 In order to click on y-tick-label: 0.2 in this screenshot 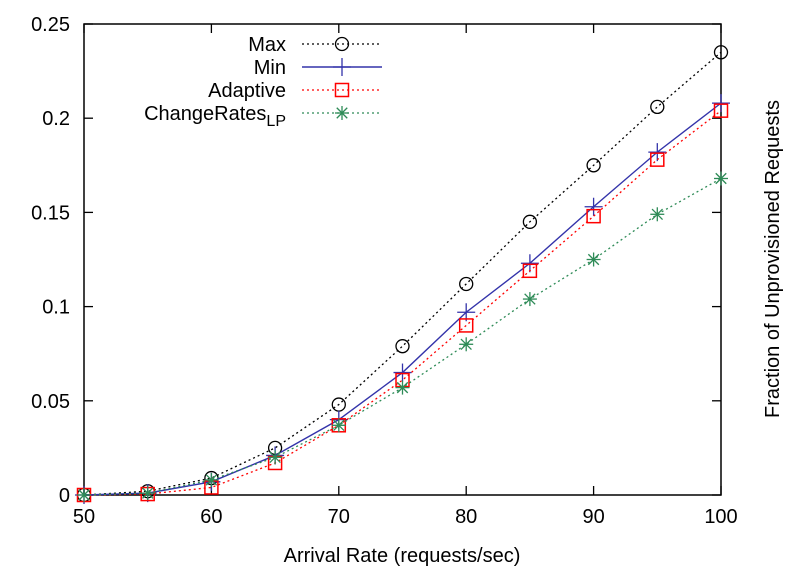, I will do `click(56, 119)`.